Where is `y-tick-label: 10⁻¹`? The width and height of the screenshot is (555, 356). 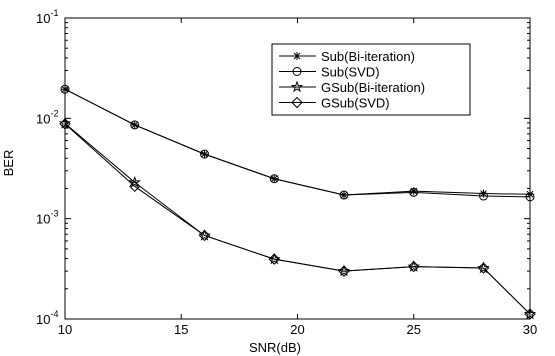 y-tick-label: 10⁻¹ is located at coordinates (47, 17).